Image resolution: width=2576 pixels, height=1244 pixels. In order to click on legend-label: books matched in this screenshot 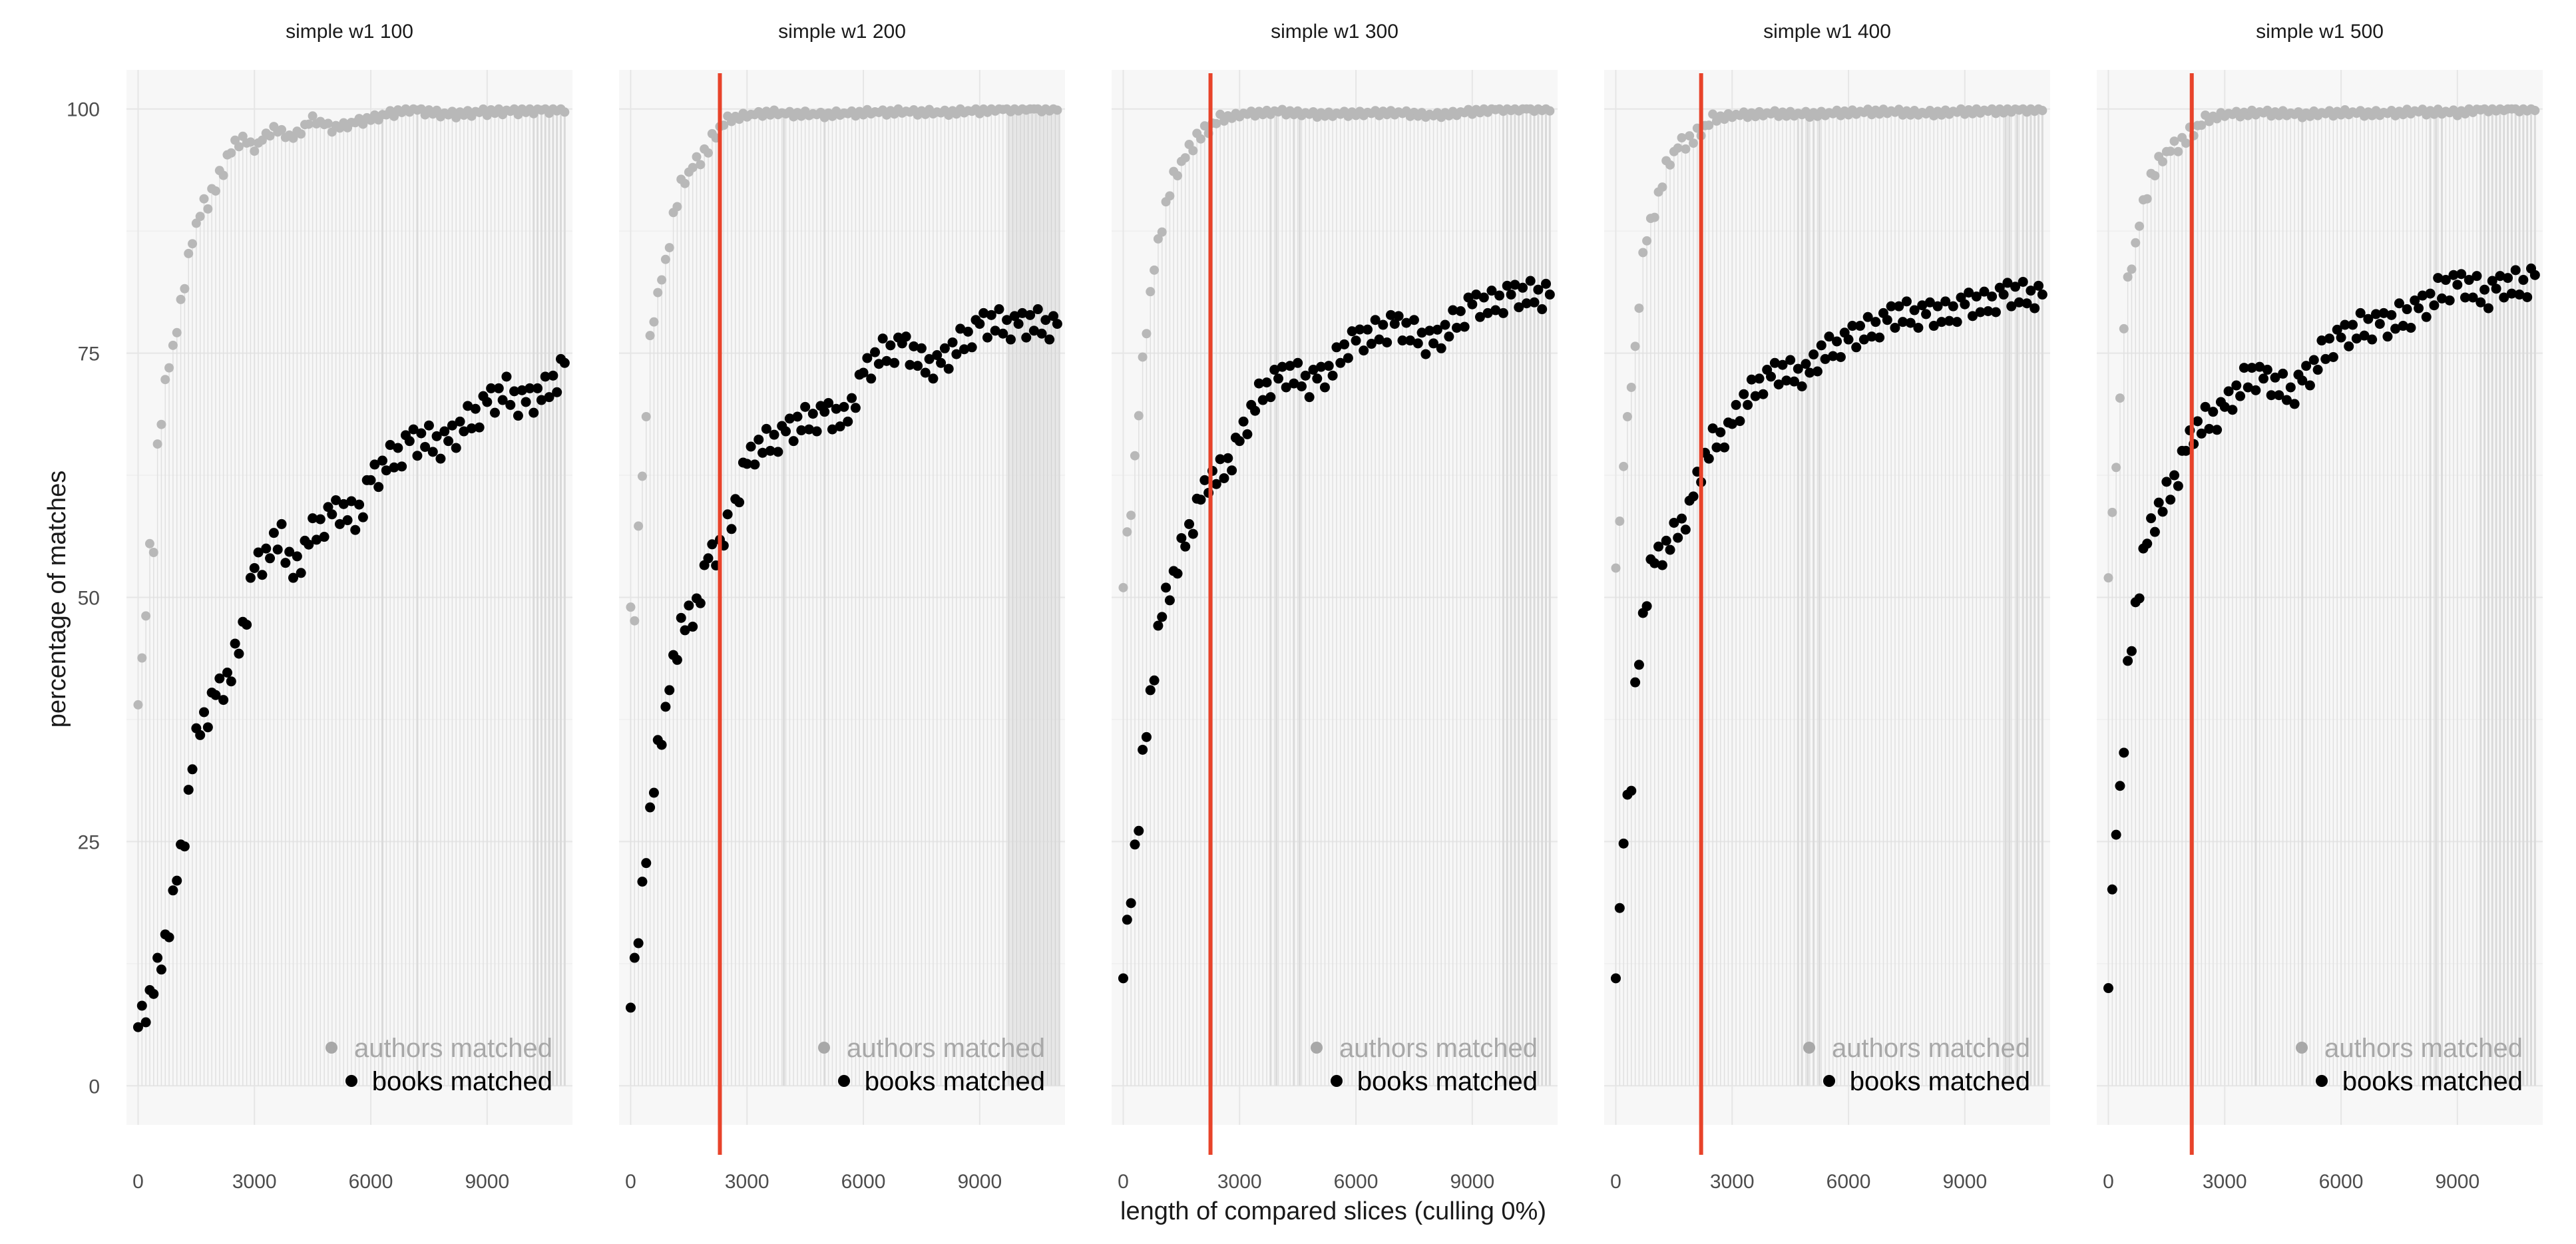, I will do `click(1940, 1081)`.